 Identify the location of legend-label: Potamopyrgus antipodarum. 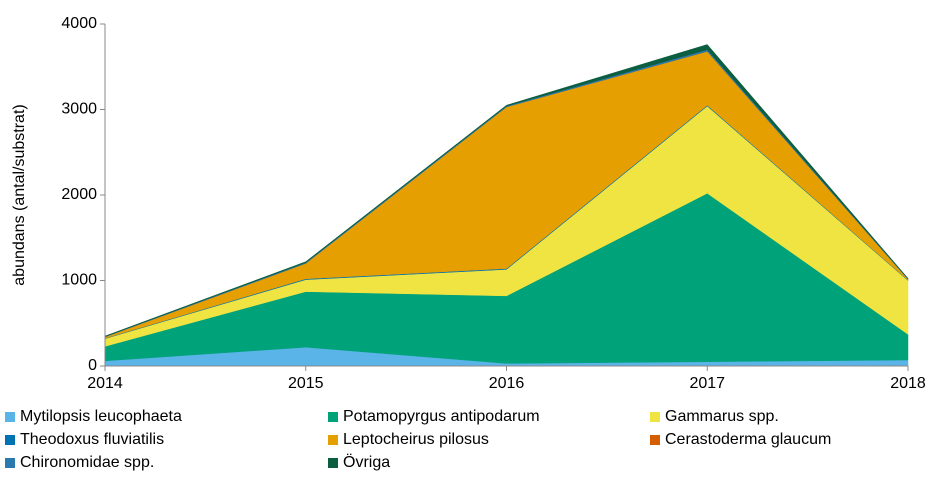
(441, 416).